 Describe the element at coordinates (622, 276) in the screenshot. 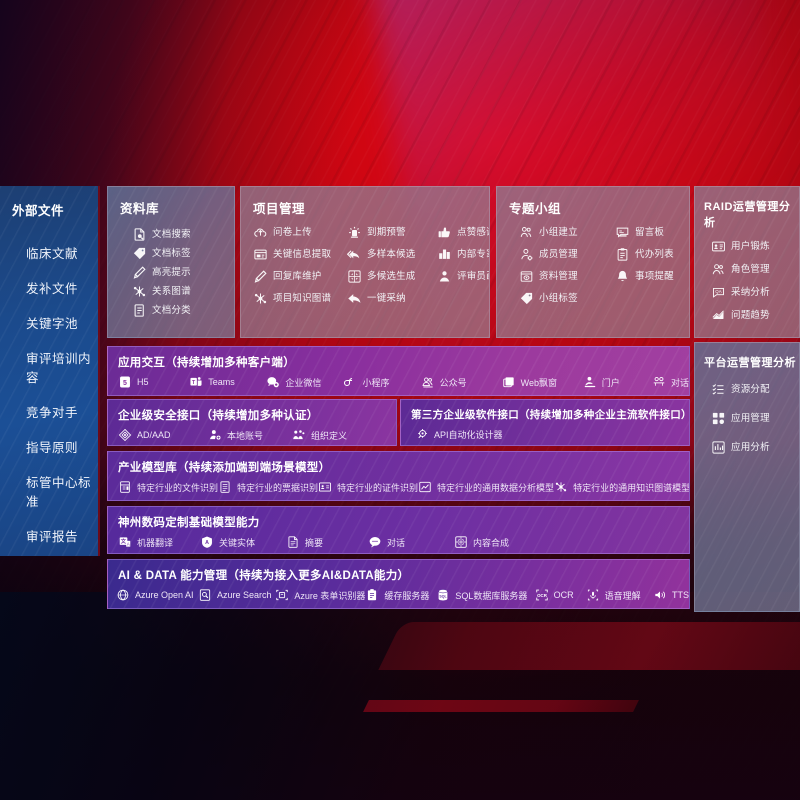

I see `bell-icon` at that location.